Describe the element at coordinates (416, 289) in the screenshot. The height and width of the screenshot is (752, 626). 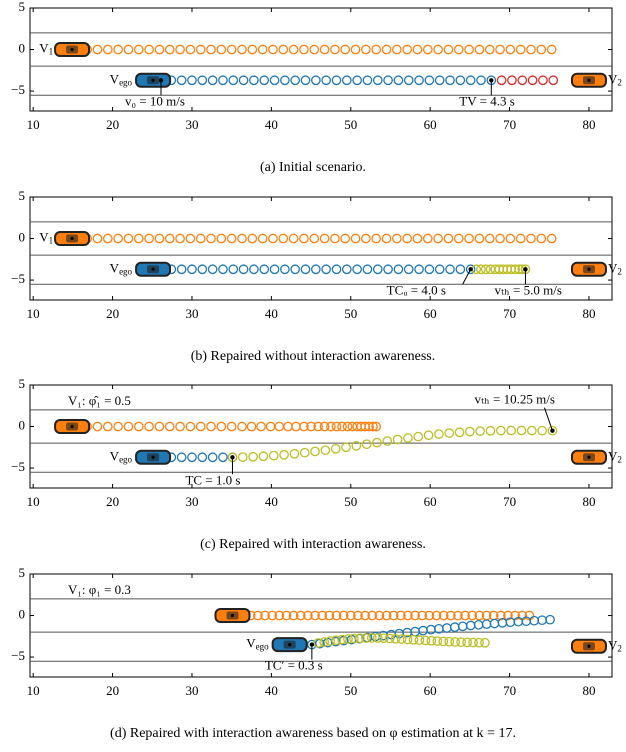
I see `annotation: TCᵤ = 4.0 s` at that location.